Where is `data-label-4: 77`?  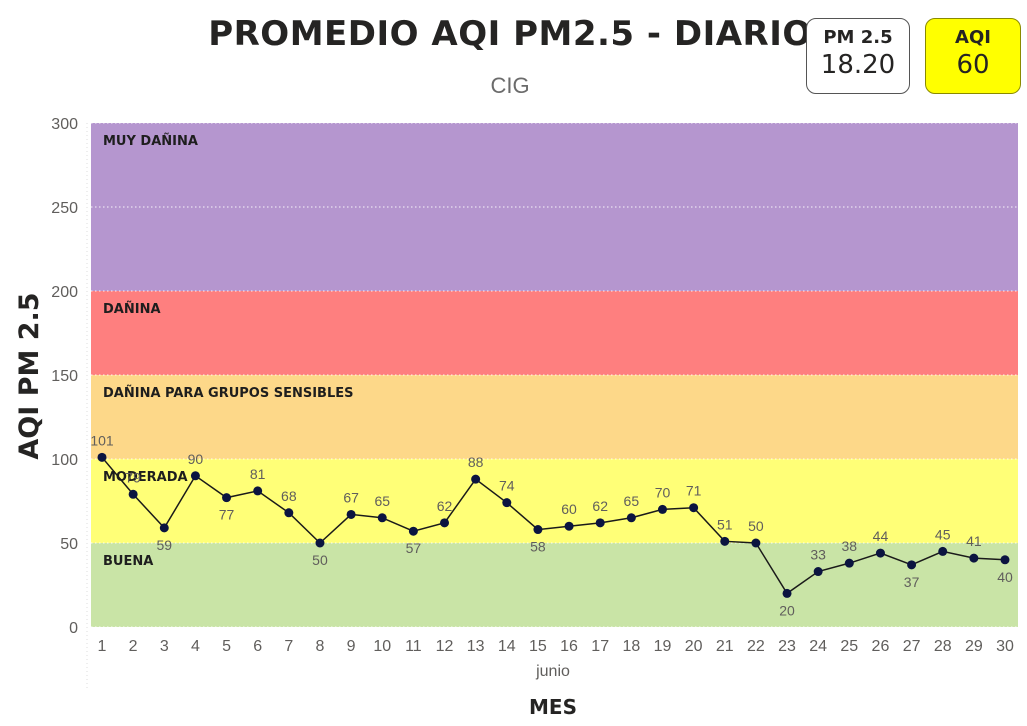
data-label-4: 77 is located at coordinates (227, 515).